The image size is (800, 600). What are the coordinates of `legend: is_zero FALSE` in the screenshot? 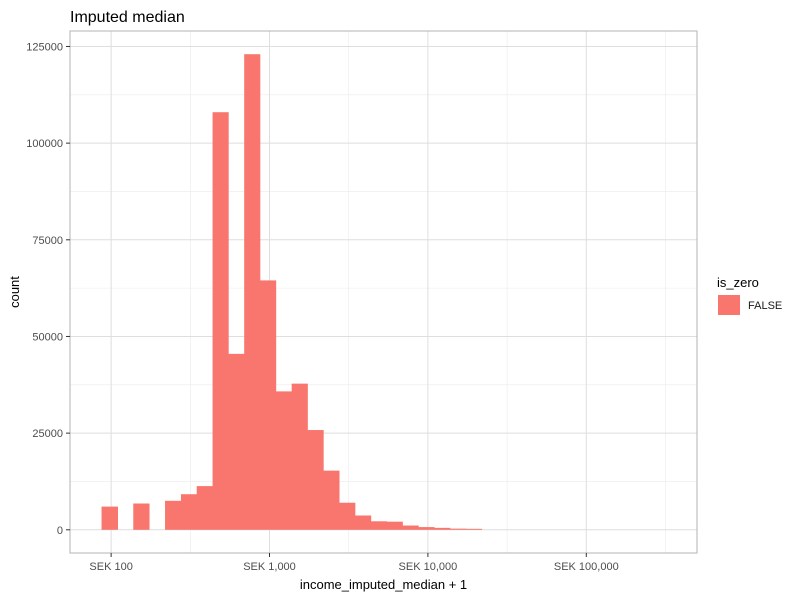 It's located at (749, 295).